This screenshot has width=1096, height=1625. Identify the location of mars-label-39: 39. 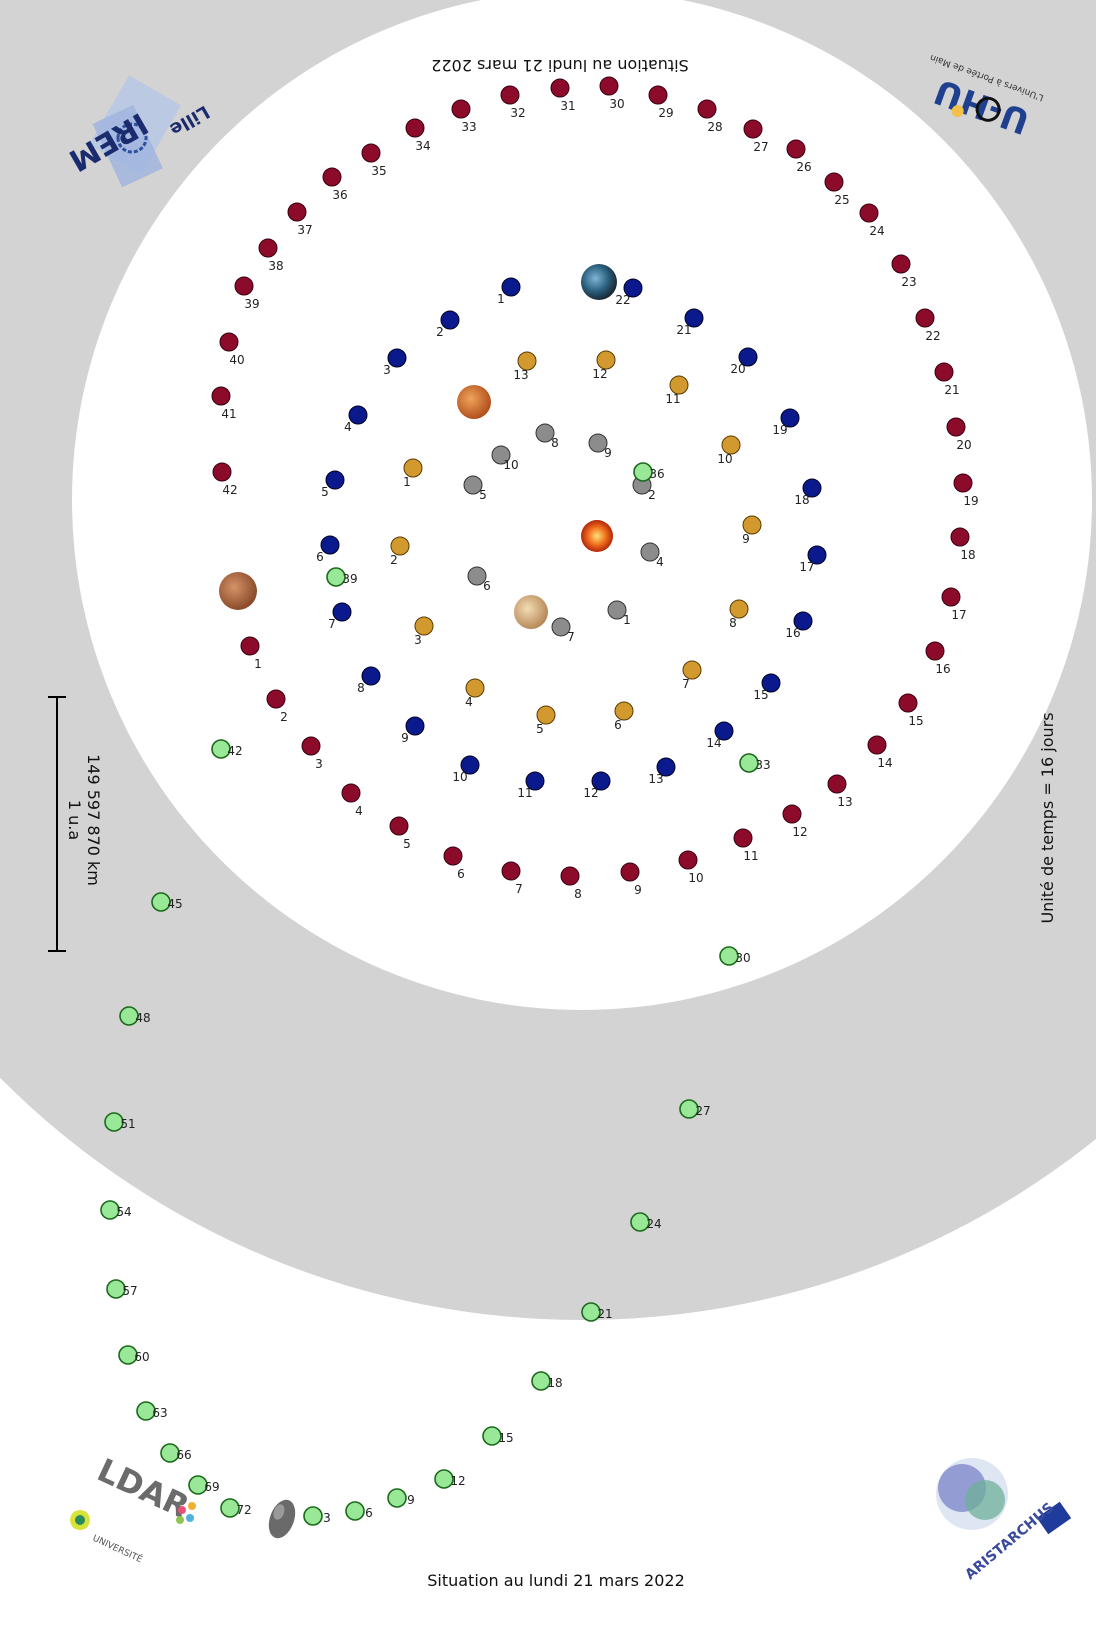
(251, 304).